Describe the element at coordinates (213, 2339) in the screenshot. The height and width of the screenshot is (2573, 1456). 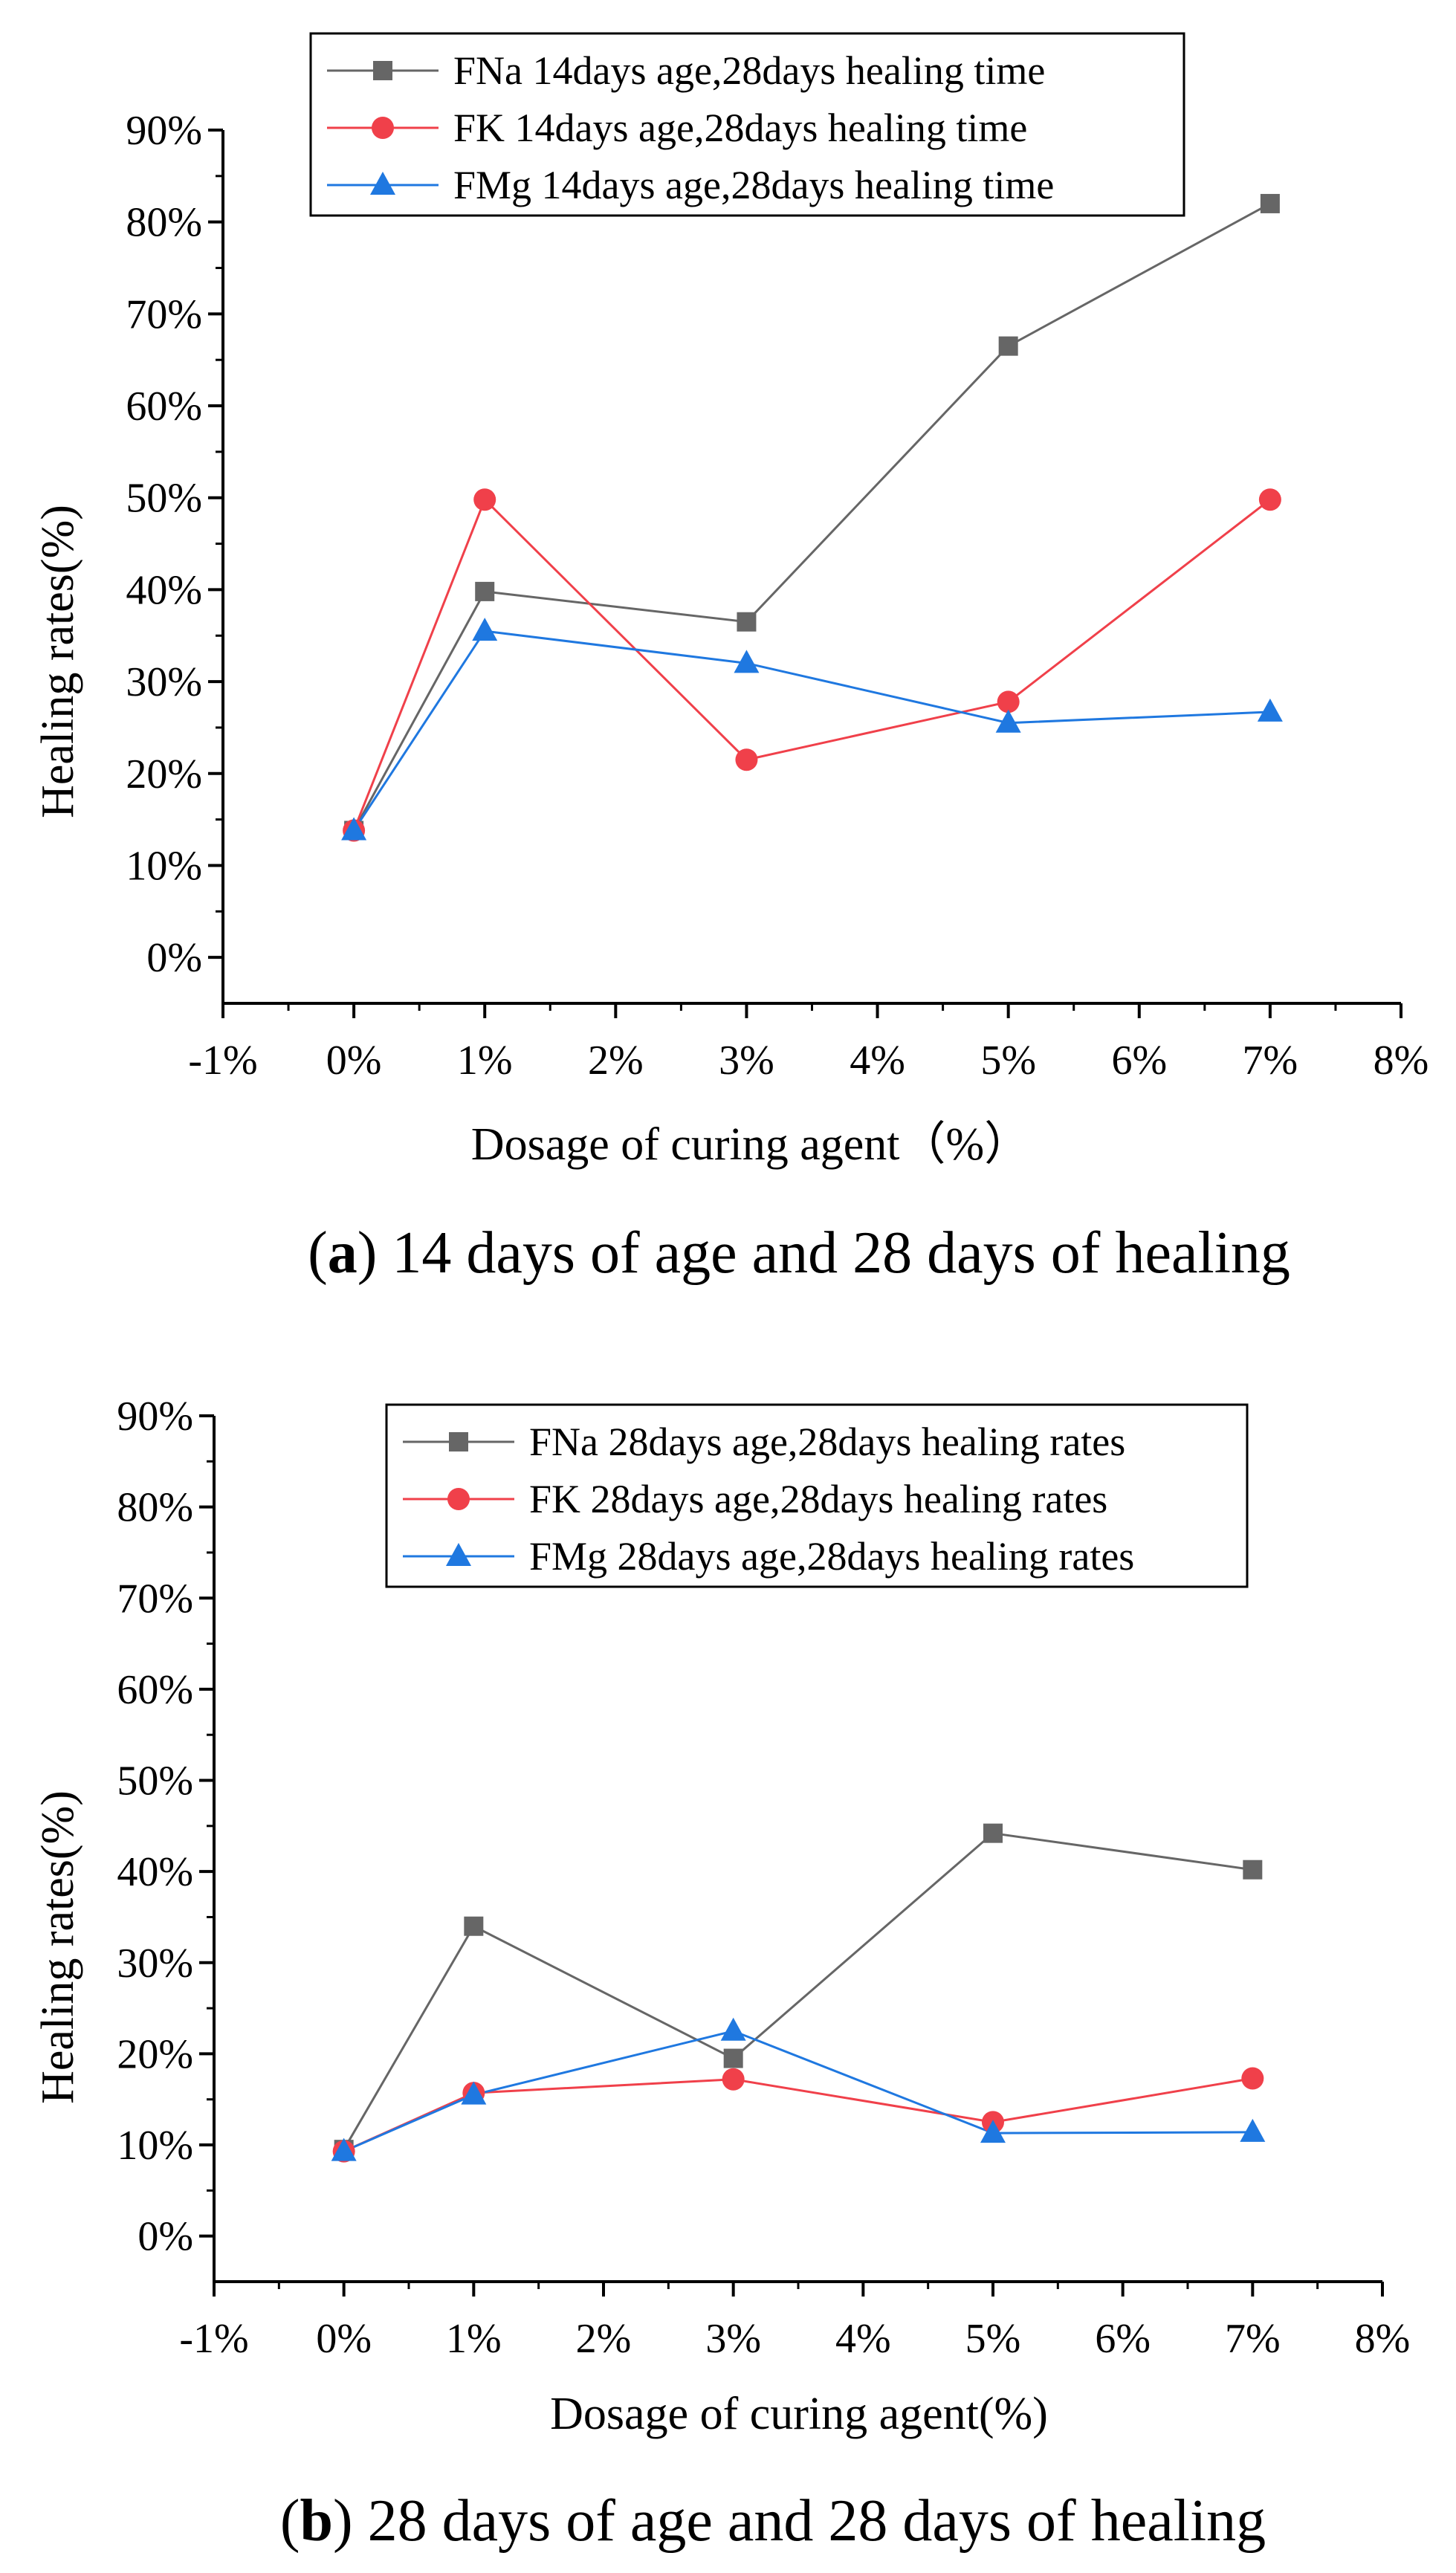
I see `chart-b-x-tick-label: -1%` at that location.